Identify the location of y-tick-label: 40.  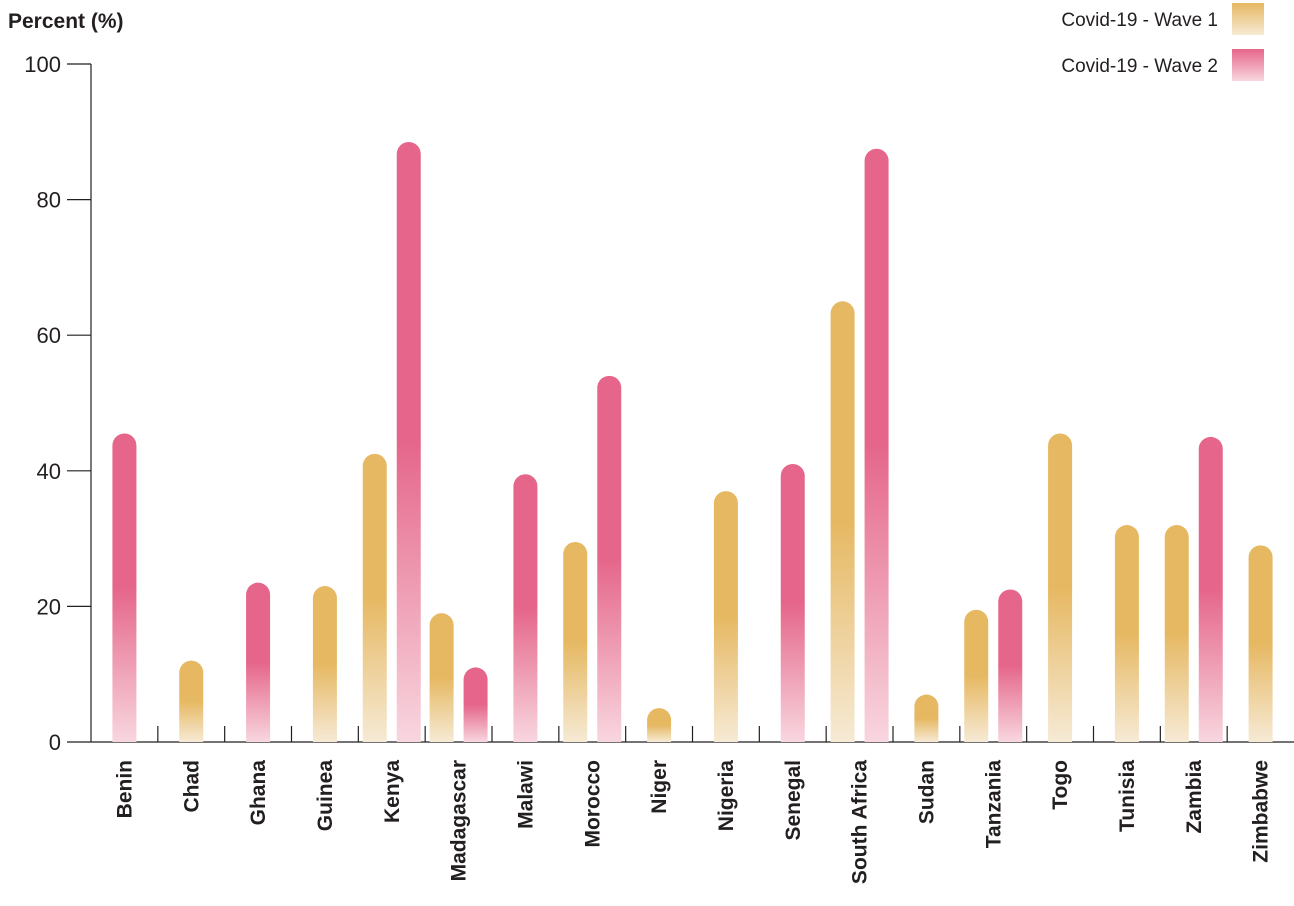
(49, 471).